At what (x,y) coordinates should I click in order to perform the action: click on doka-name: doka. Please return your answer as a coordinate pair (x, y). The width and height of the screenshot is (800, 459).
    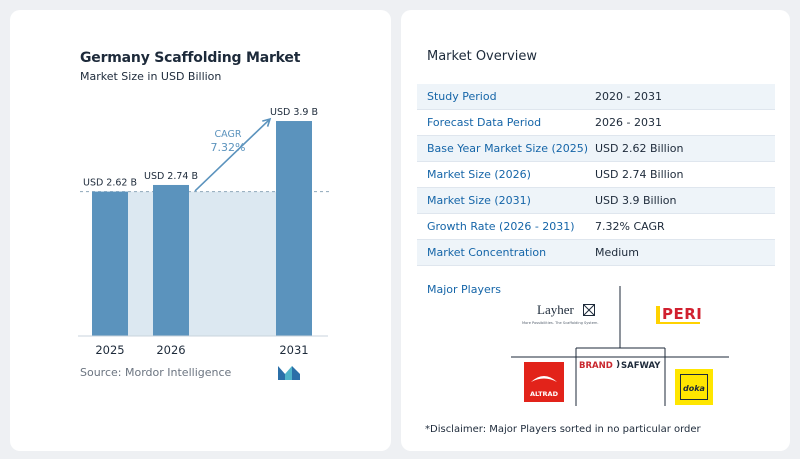
    Looking at the image, I should click on (694, 388).